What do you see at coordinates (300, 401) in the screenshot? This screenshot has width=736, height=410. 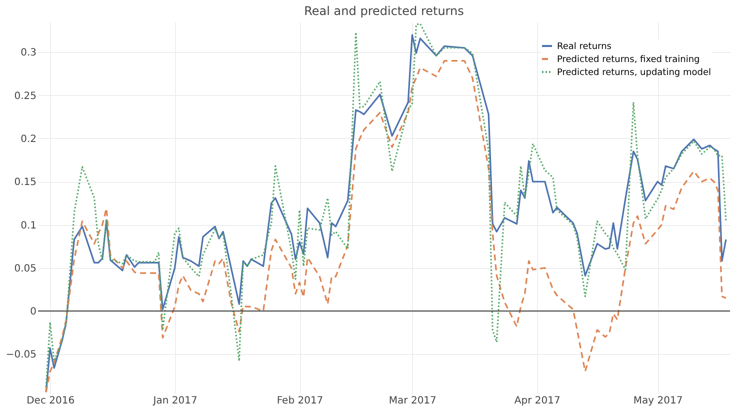 I see `x-tick-label: Feb 2017` at bounding box center [300, 401].